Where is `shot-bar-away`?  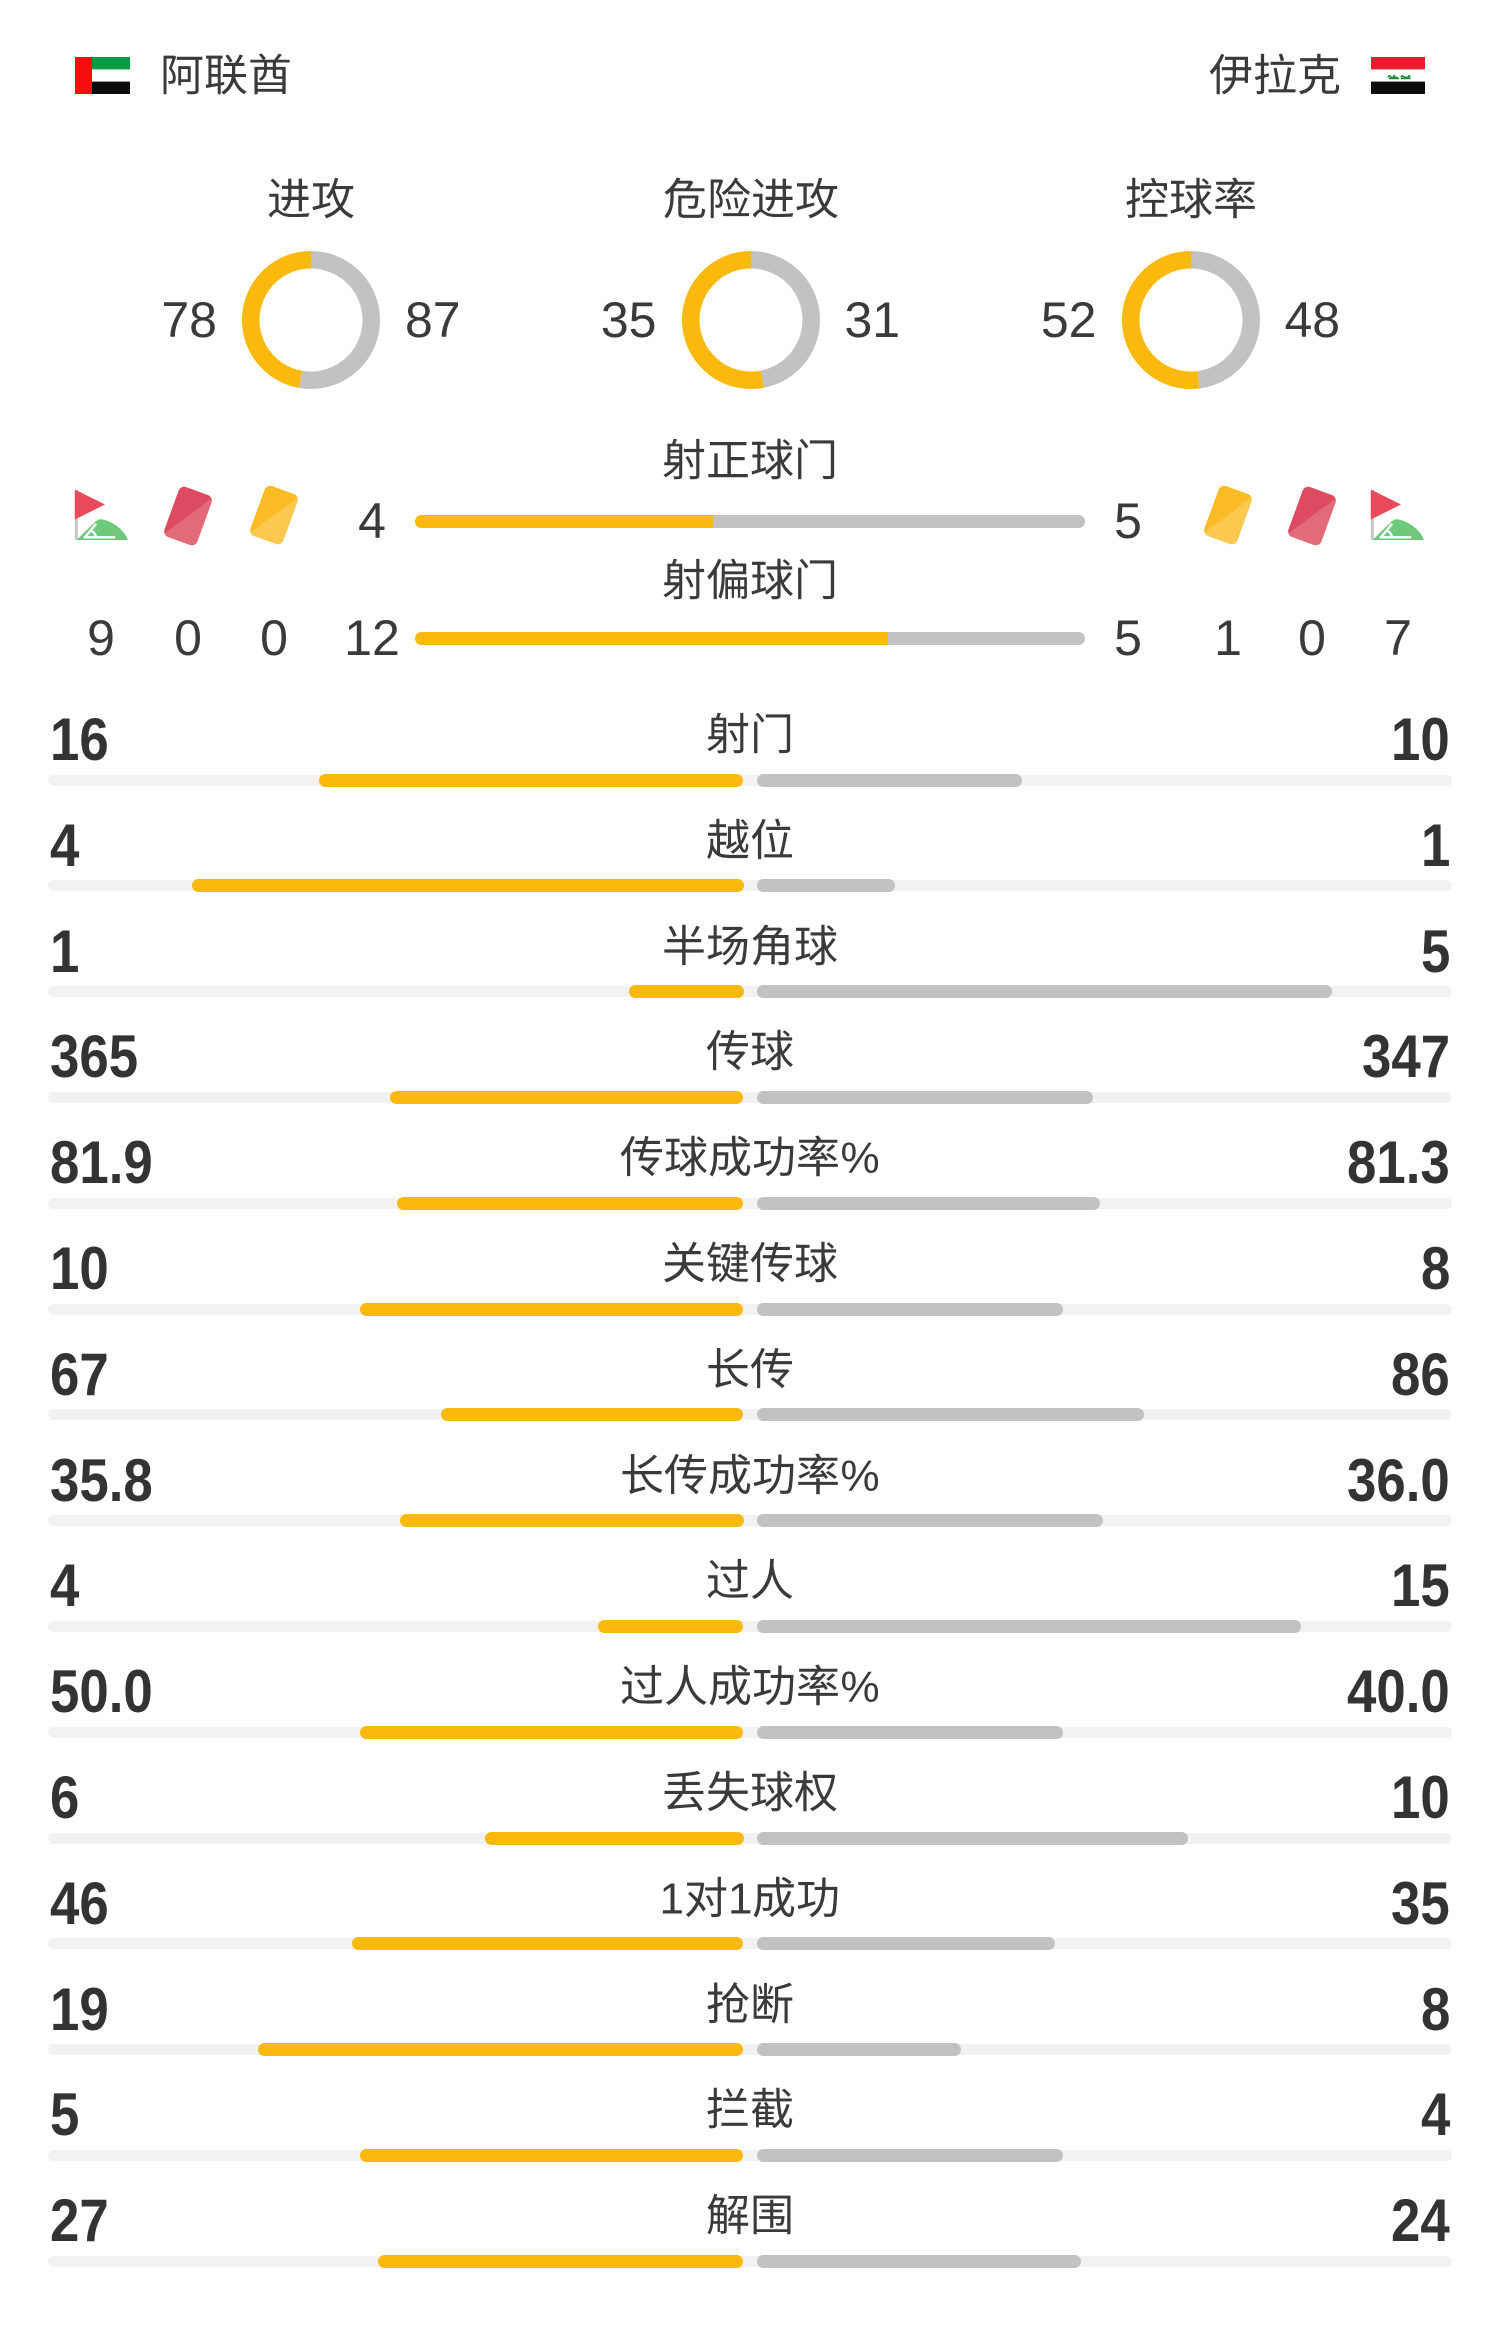
shot-bar-away is located at coordinates (898, 521).